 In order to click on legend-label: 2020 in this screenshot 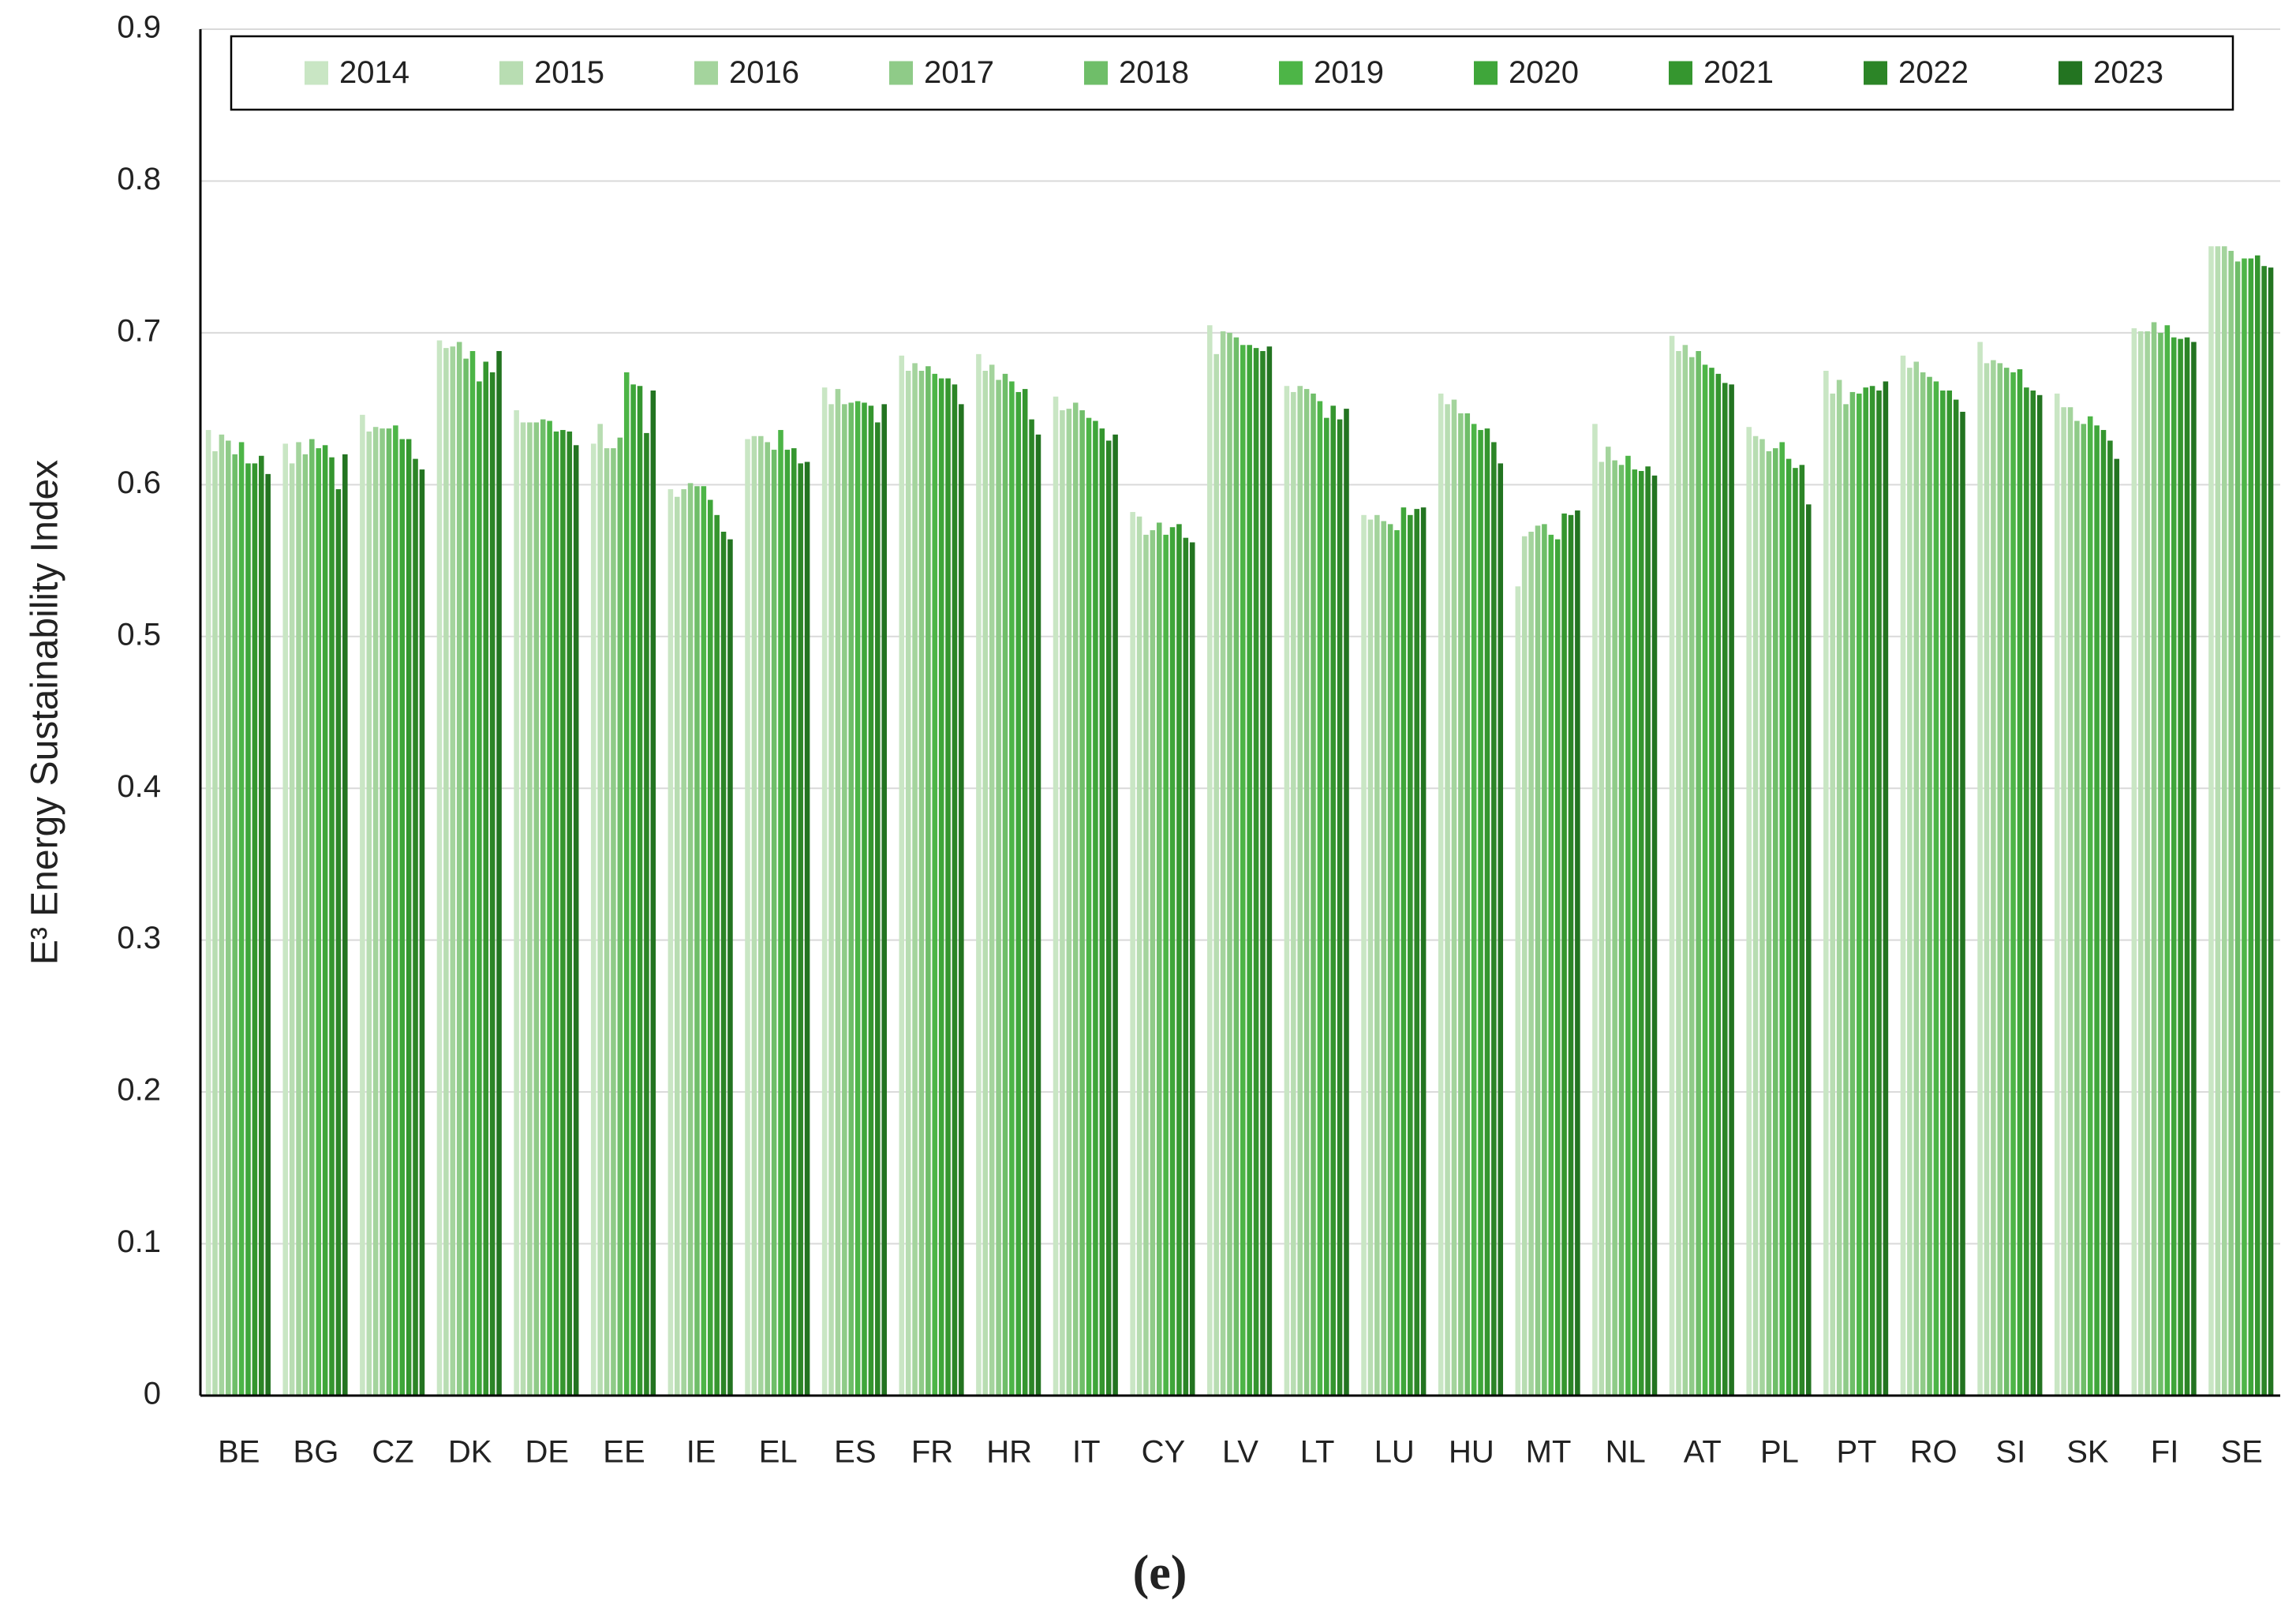, I will do `click(1544, 72)`.